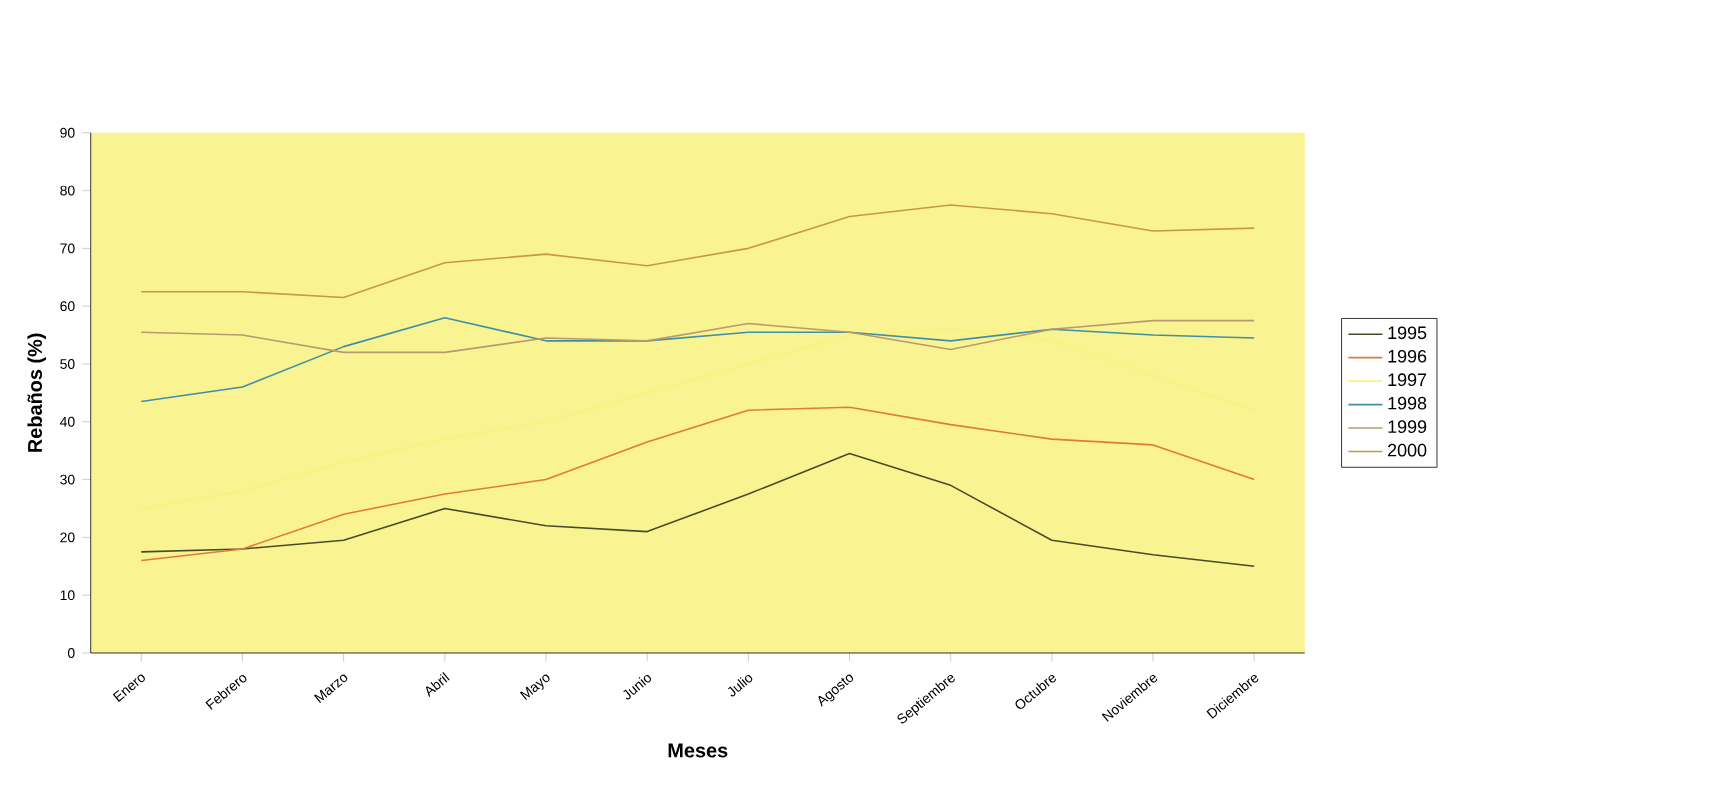  What do you see at coordinates (1407, 403) in the screenshot?
I see `legend-label: 1998` at bounding box center [1407, 403].